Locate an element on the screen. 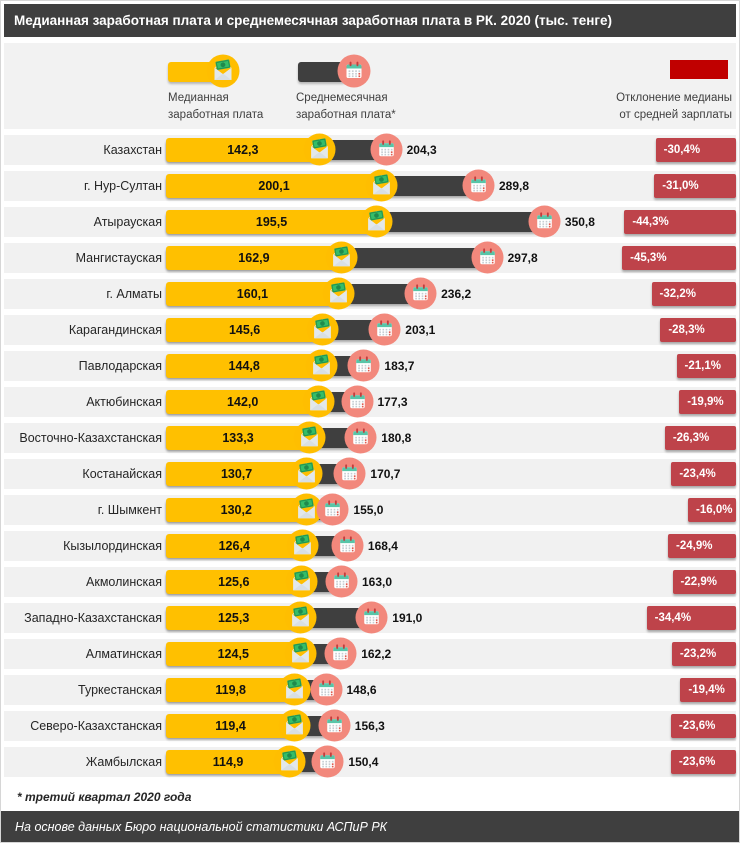 The width and height of the screenshot is (740, 843). average-value-label: 204,3 is located at coordinates (421, 150).